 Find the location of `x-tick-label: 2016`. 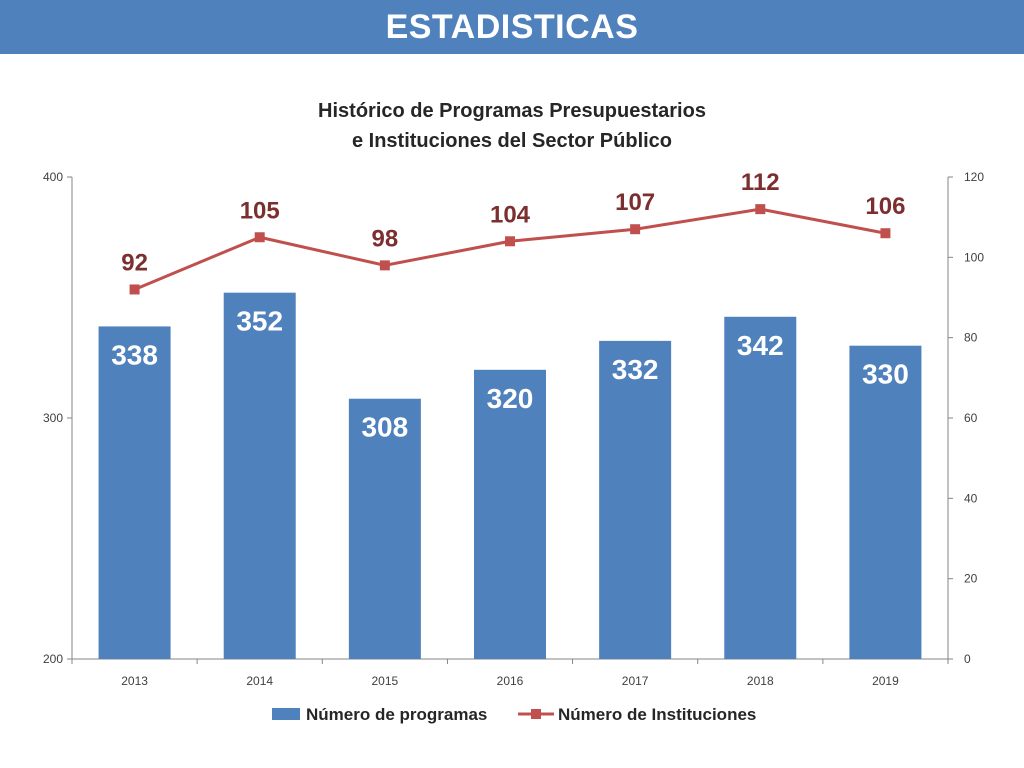

x-tick-label: 2016 is located at coordinates (510, 681).